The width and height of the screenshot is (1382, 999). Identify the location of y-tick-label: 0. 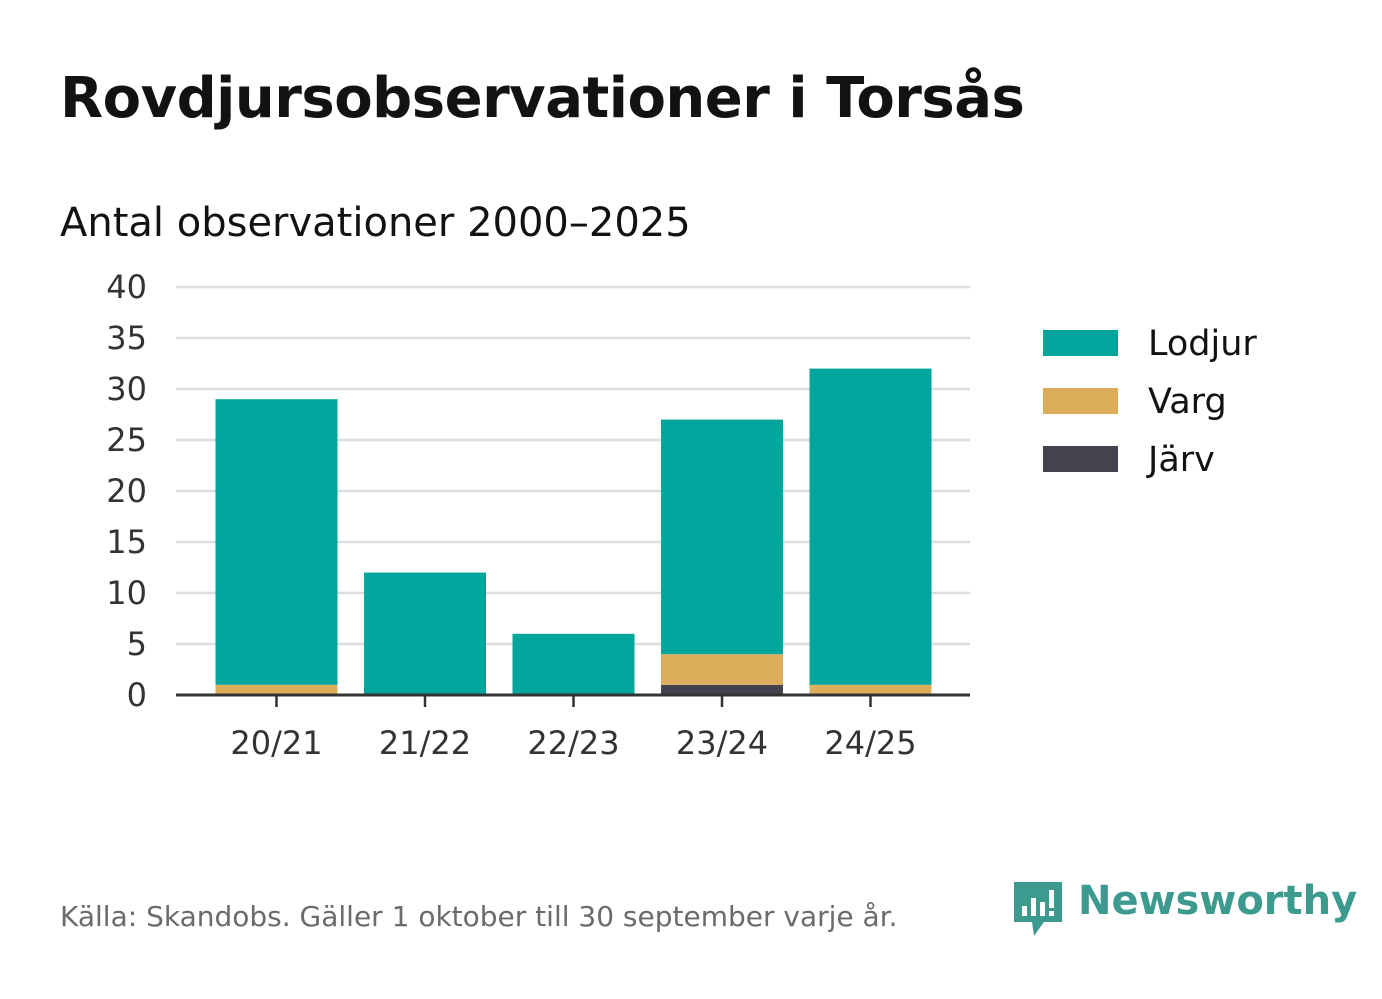
(137, 695).